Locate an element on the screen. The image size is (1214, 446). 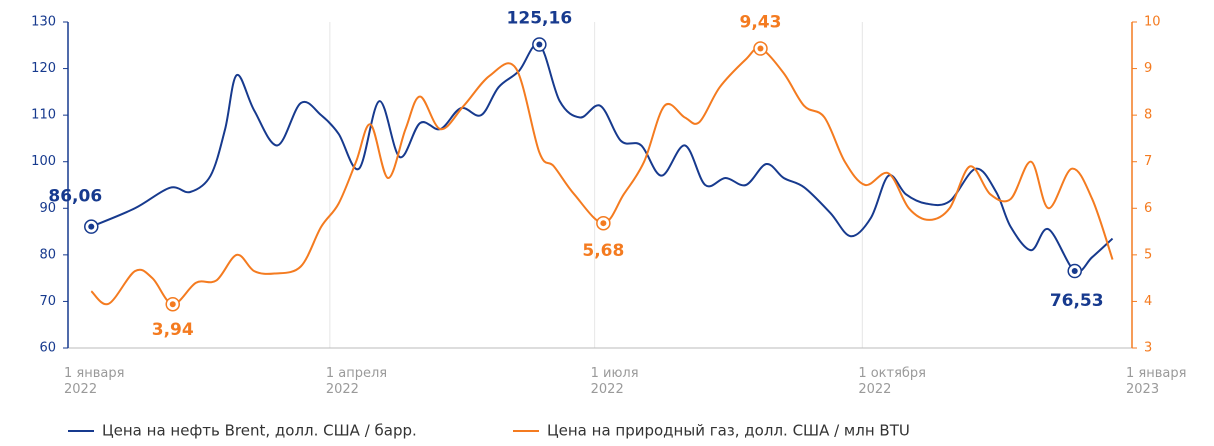
y2-tick-label: 4 is located at coordinates (1148, 301).